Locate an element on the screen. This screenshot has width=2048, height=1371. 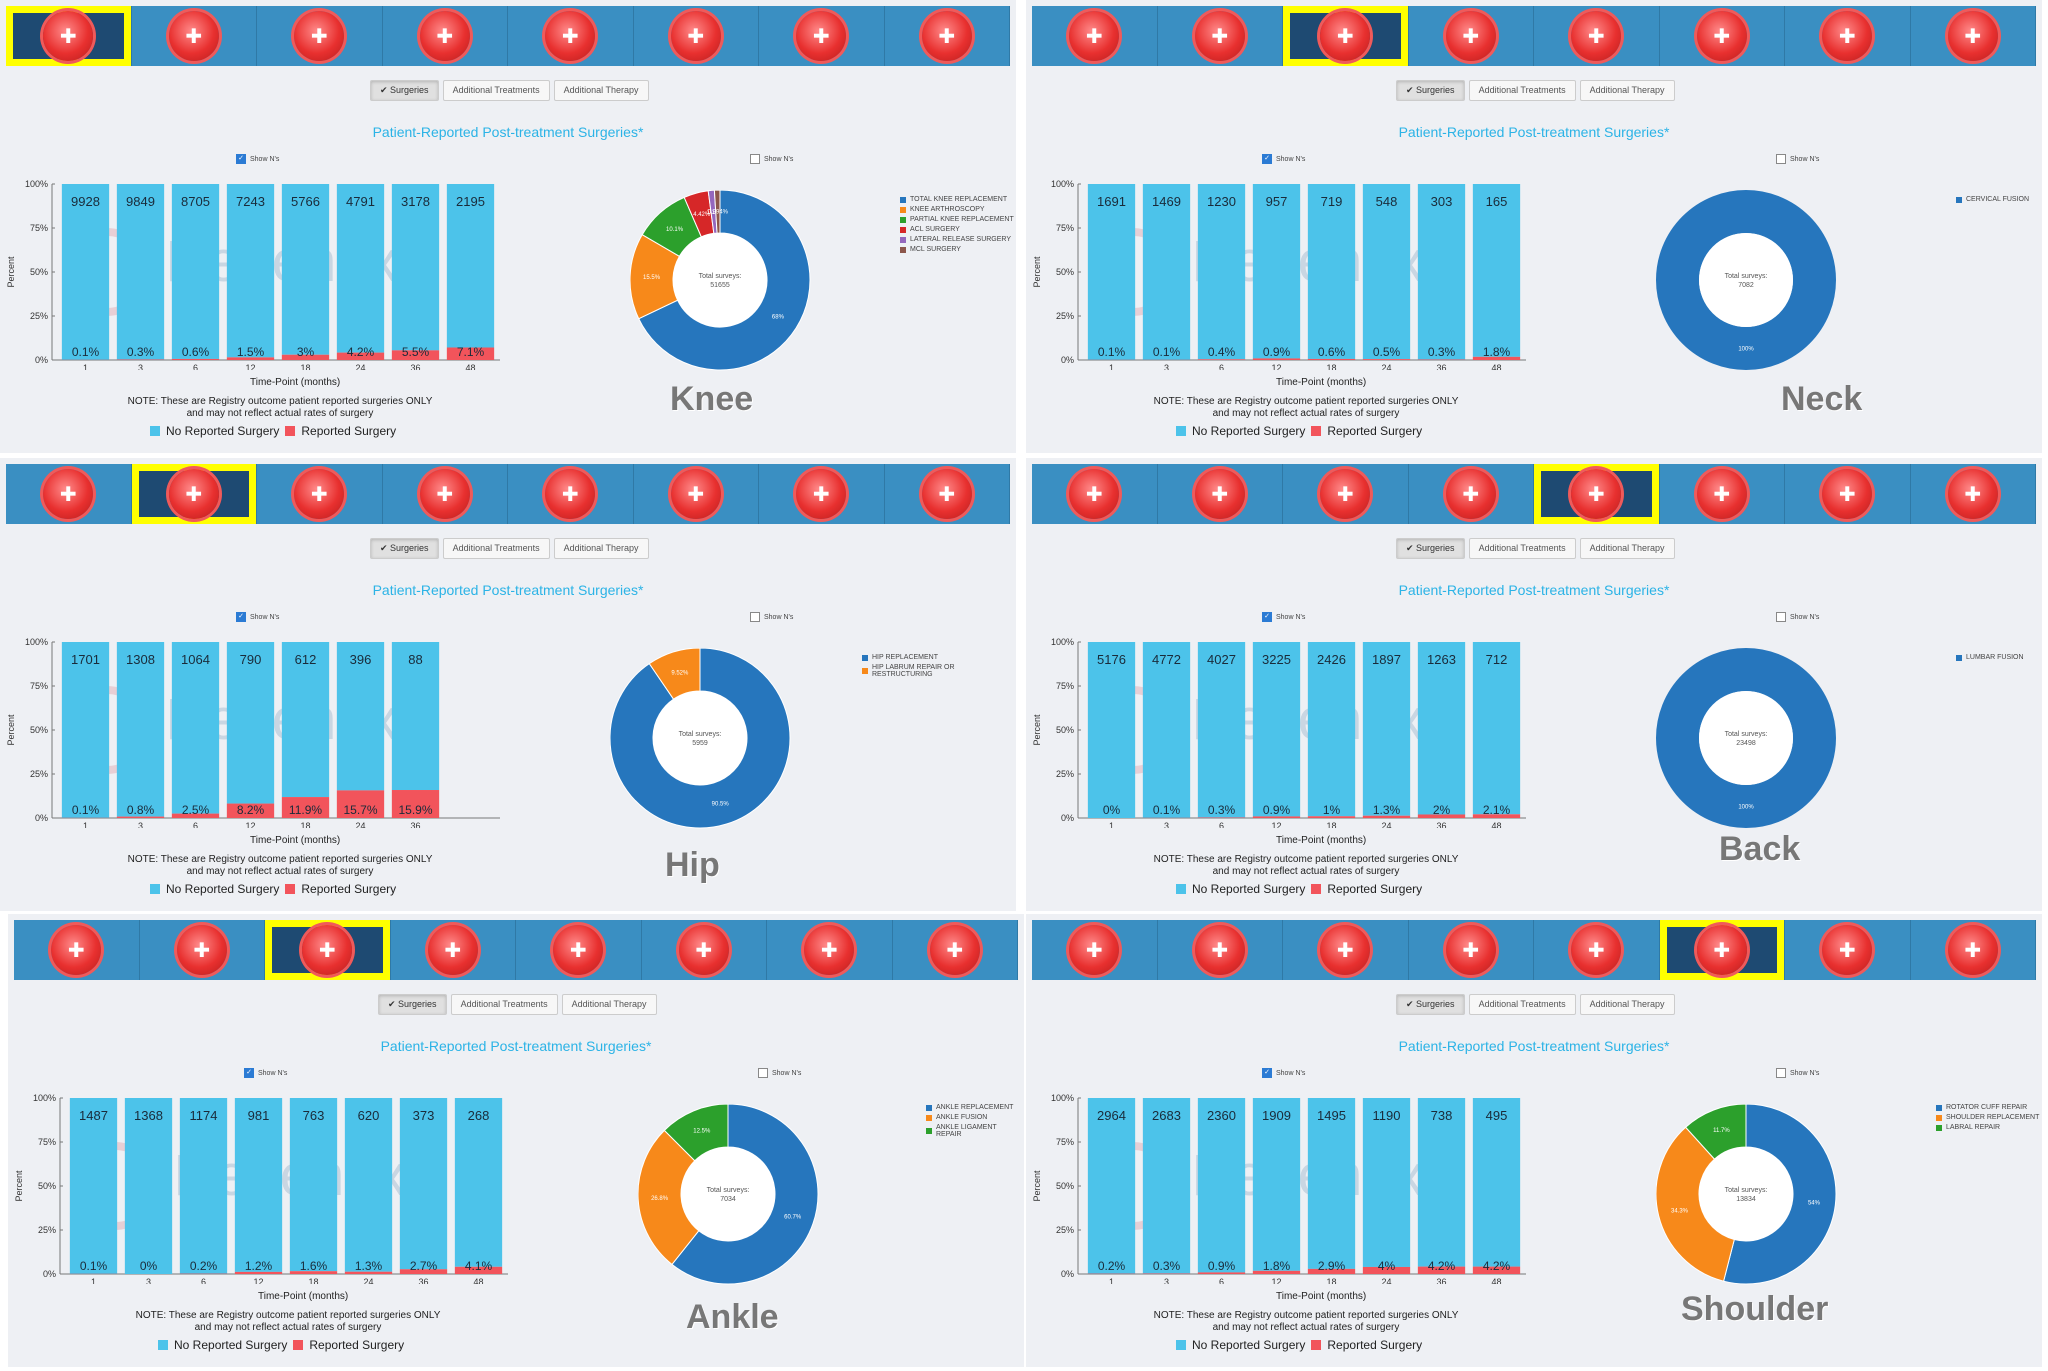
donut-legend-item: LATERAL RELEASE SURGERY is located at coordinates (957, 239).